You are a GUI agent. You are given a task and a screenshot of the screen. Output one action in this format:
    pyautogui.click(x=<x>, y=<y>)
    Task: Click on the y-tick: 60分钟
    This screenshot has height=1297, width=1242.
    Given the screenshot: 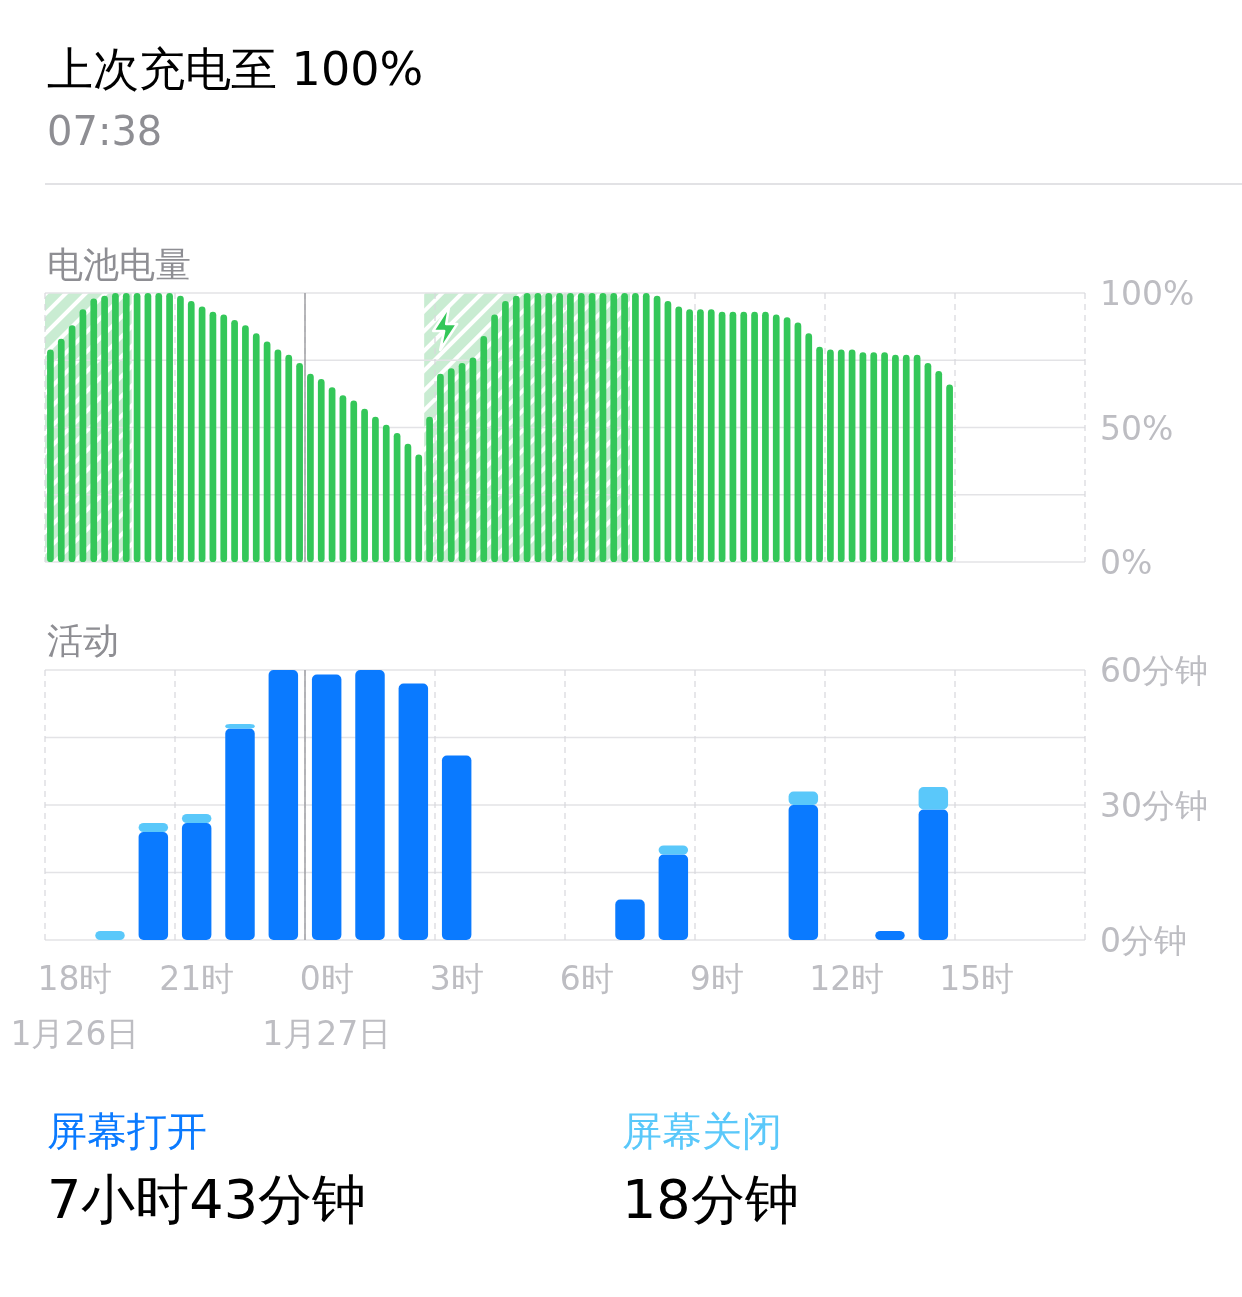 What is the action you would take?
    pyautogui.click(x=1154, y=670)
    